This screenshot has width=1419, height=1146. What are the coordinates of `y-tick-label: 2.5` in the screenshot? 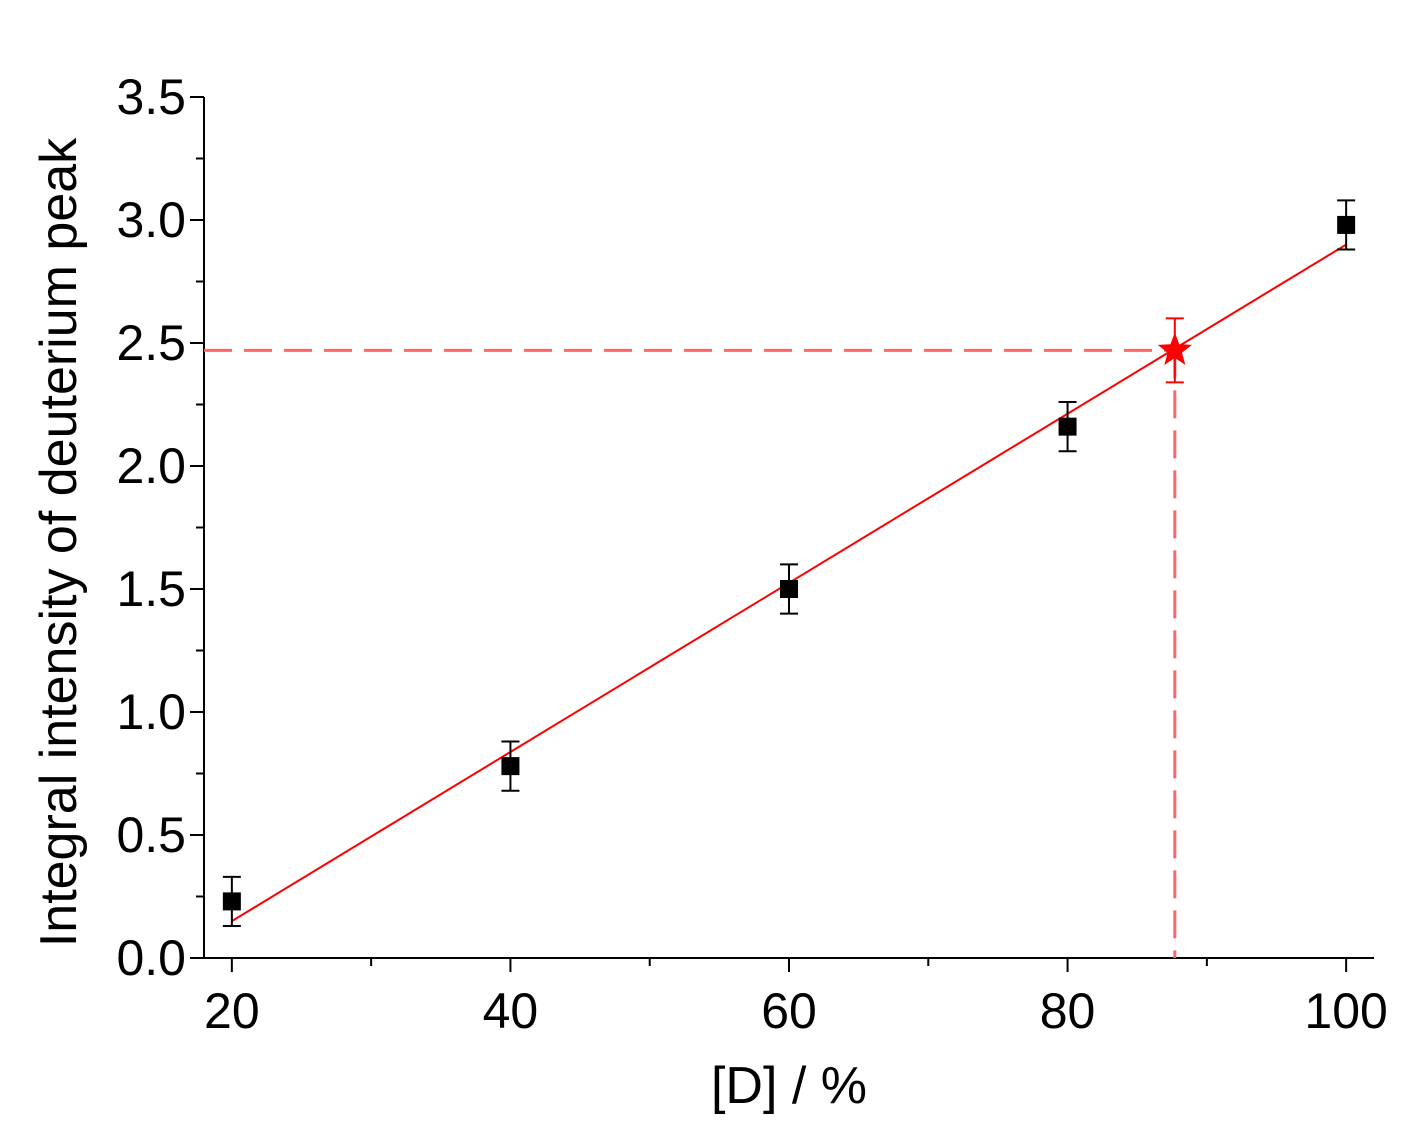 It's located at (151, 343).